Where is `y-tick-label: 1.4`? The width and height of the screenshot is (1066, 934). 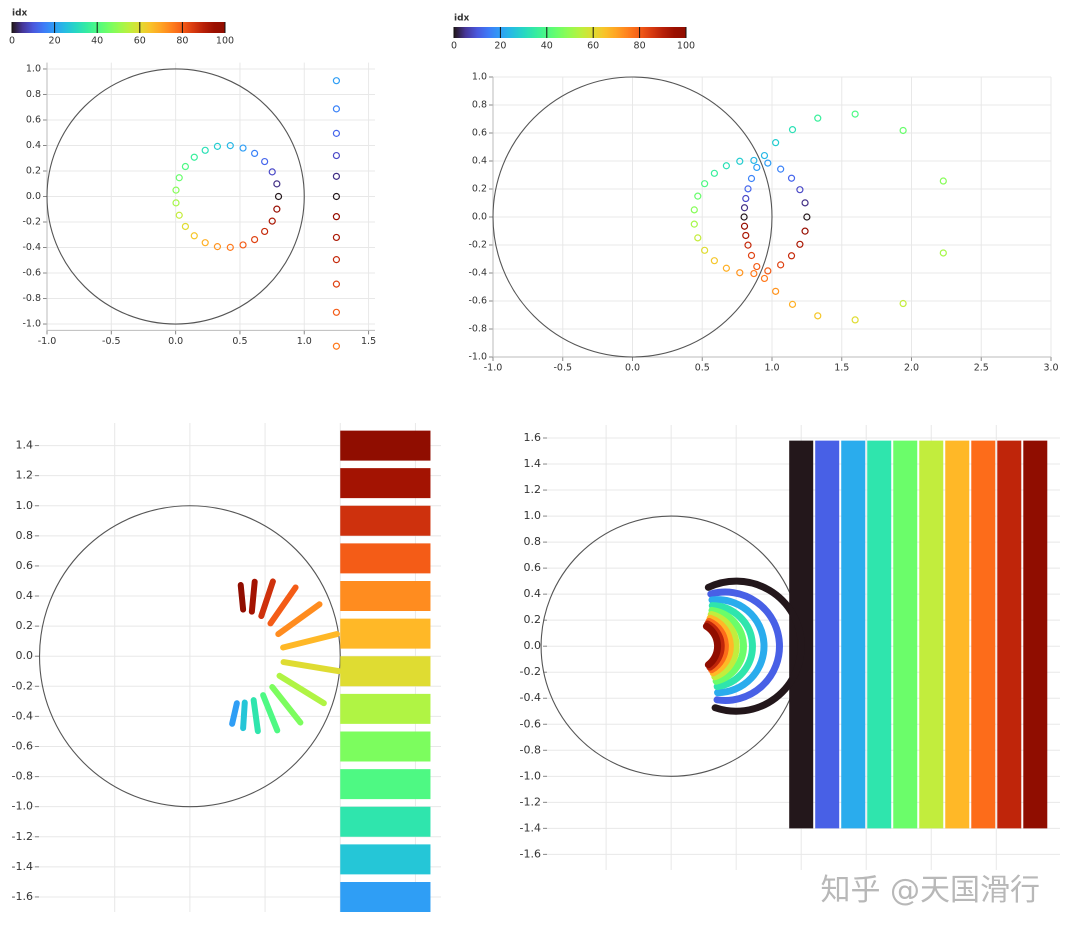
y-tick-label: 1.4 is located at coordinates (533, 463).